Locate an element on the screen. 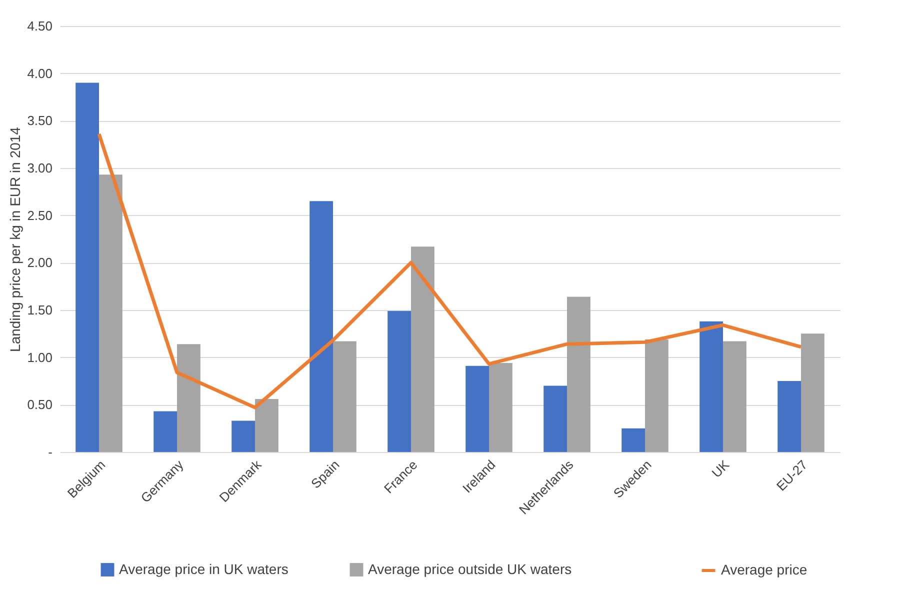 The image size is (897, 605). y-tick-label: 4.50 is located at coordinates (39, 26).